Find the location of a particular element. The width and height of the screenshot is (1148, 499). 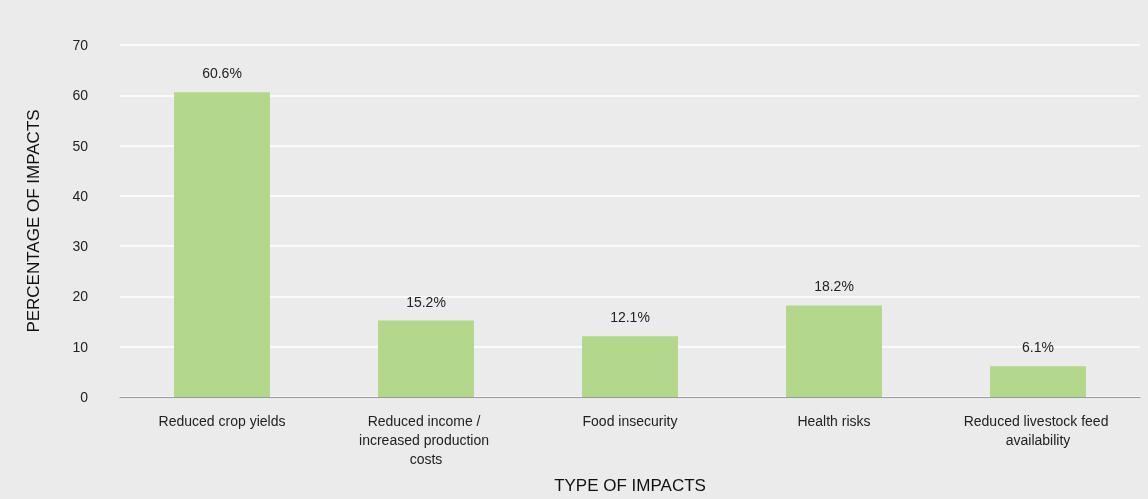

y-axis-title: PERCENTAGE OF IMPACTS is located at coordinates (33, 221).